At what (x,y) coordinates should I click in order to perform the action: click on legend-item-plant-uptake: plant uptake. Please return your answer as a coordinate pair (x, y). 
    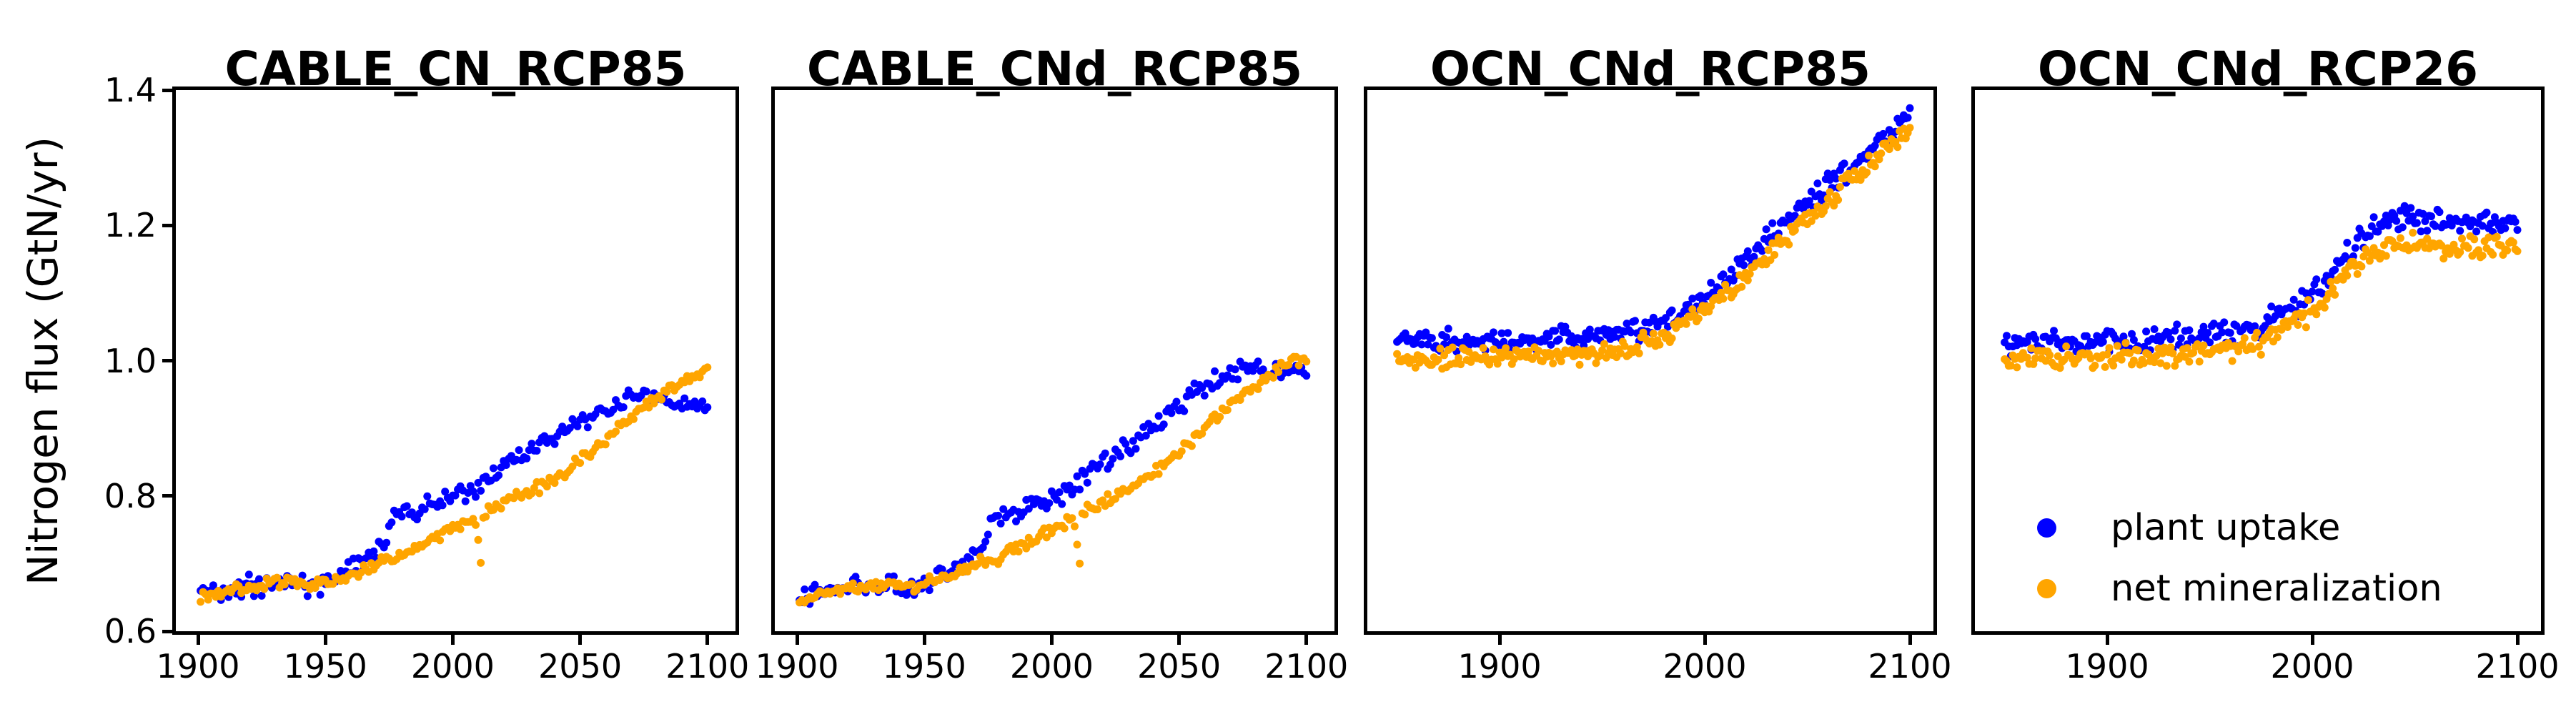
    Looking at the image, I should click on (2240, 528).